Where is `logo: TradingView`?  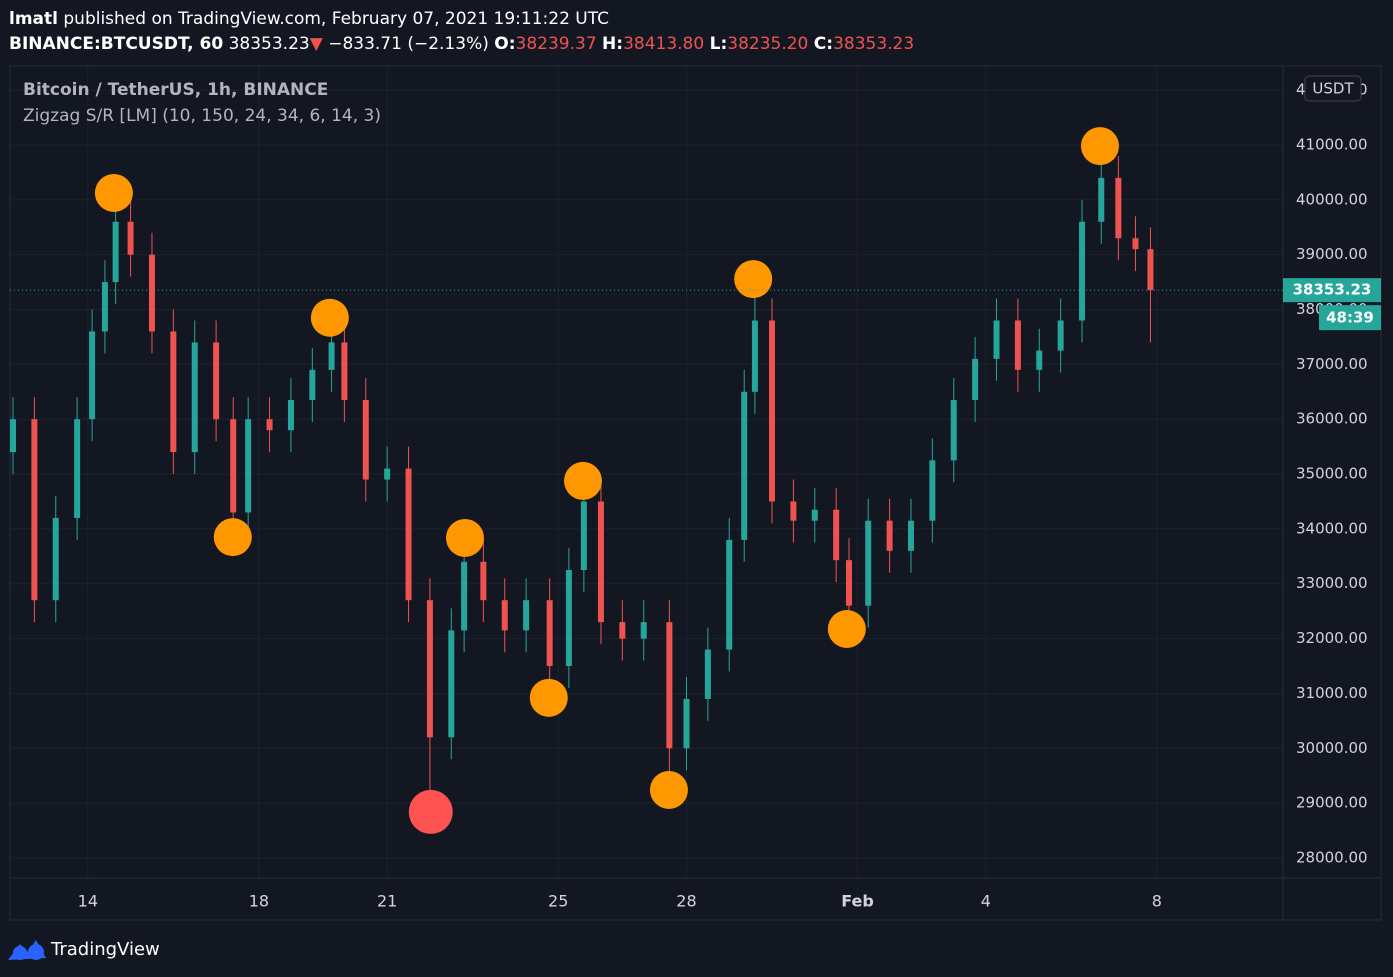 logo: TradingView is located at coordinates (84, 949).